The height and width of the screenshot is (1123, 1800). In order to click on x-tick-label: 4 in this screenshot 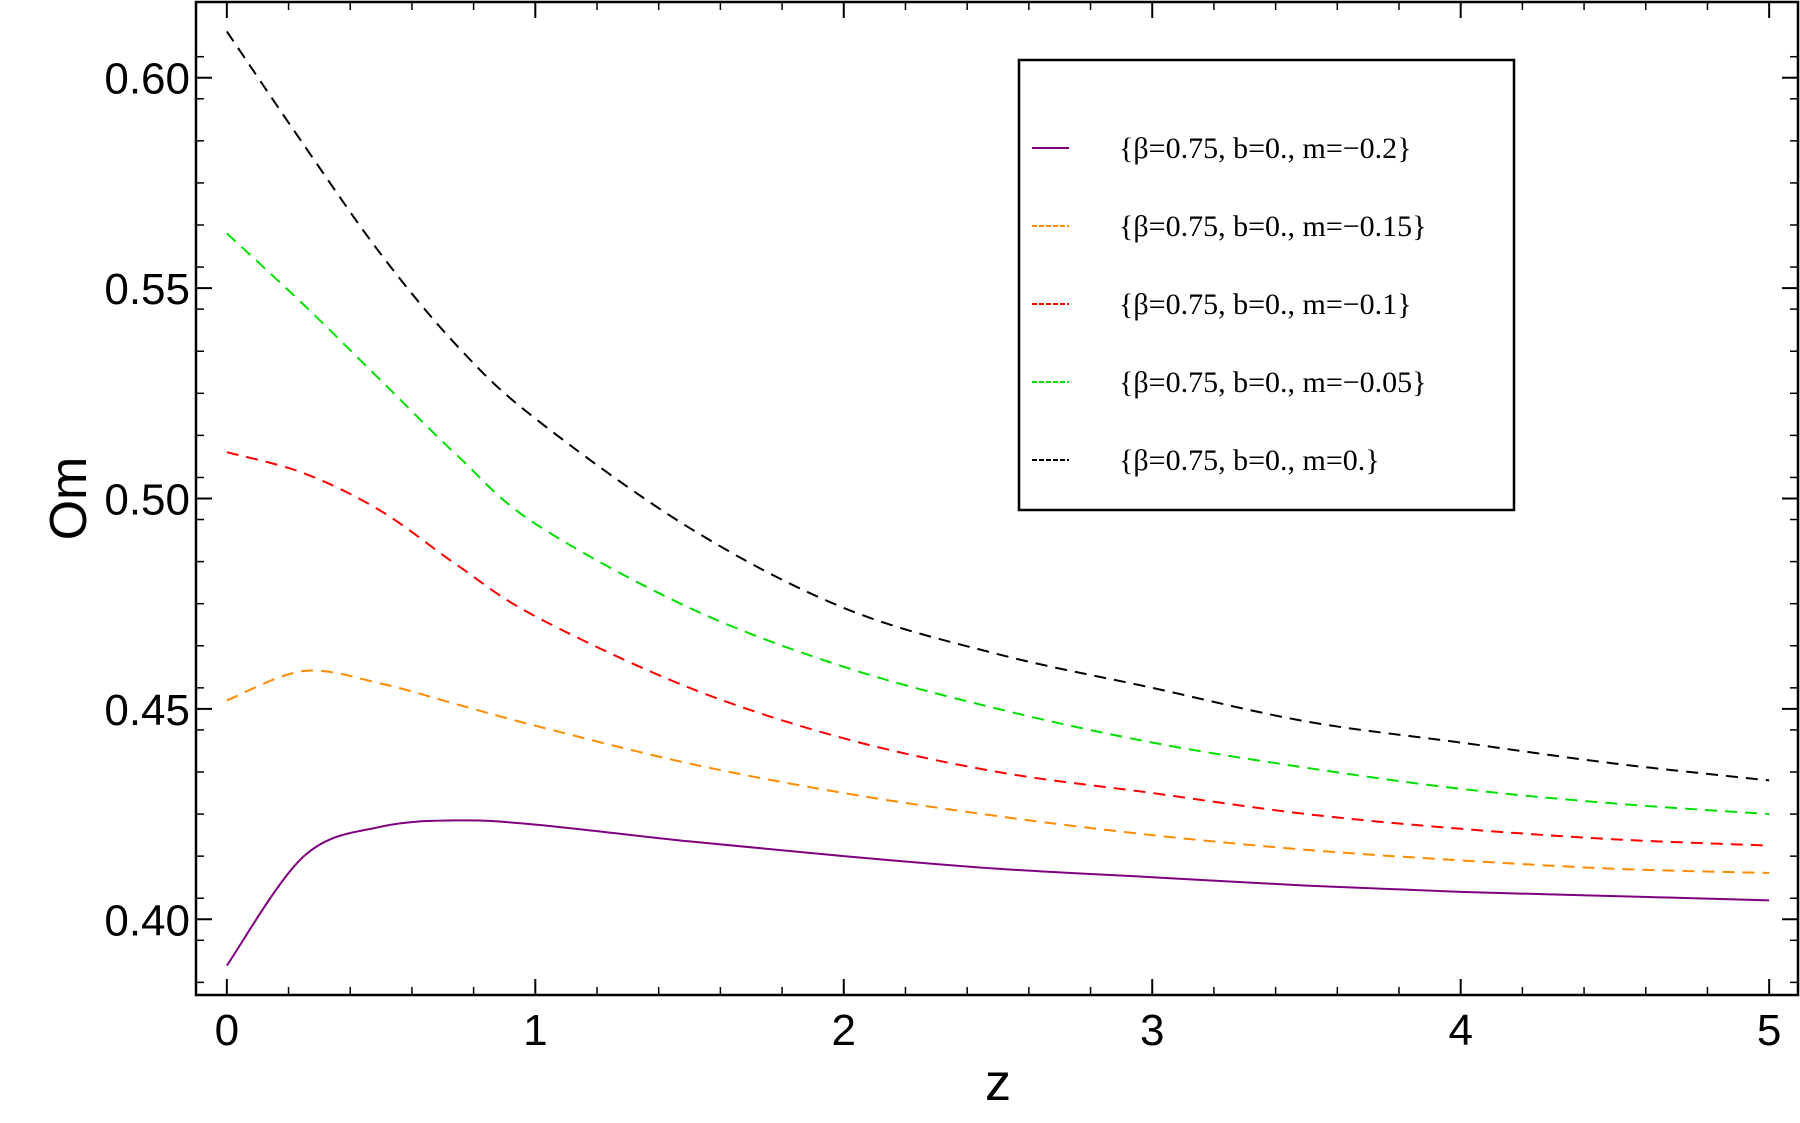, I will do `click(1460, 1030)`.